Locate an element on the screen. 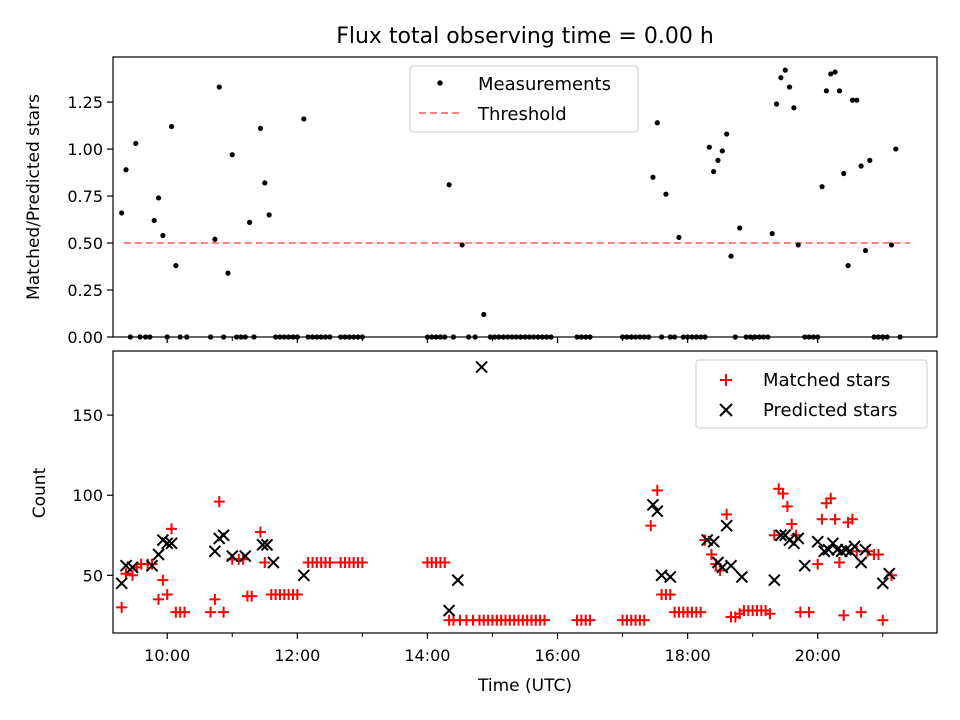  top-x-ticks is located at coordinates (525, 340).